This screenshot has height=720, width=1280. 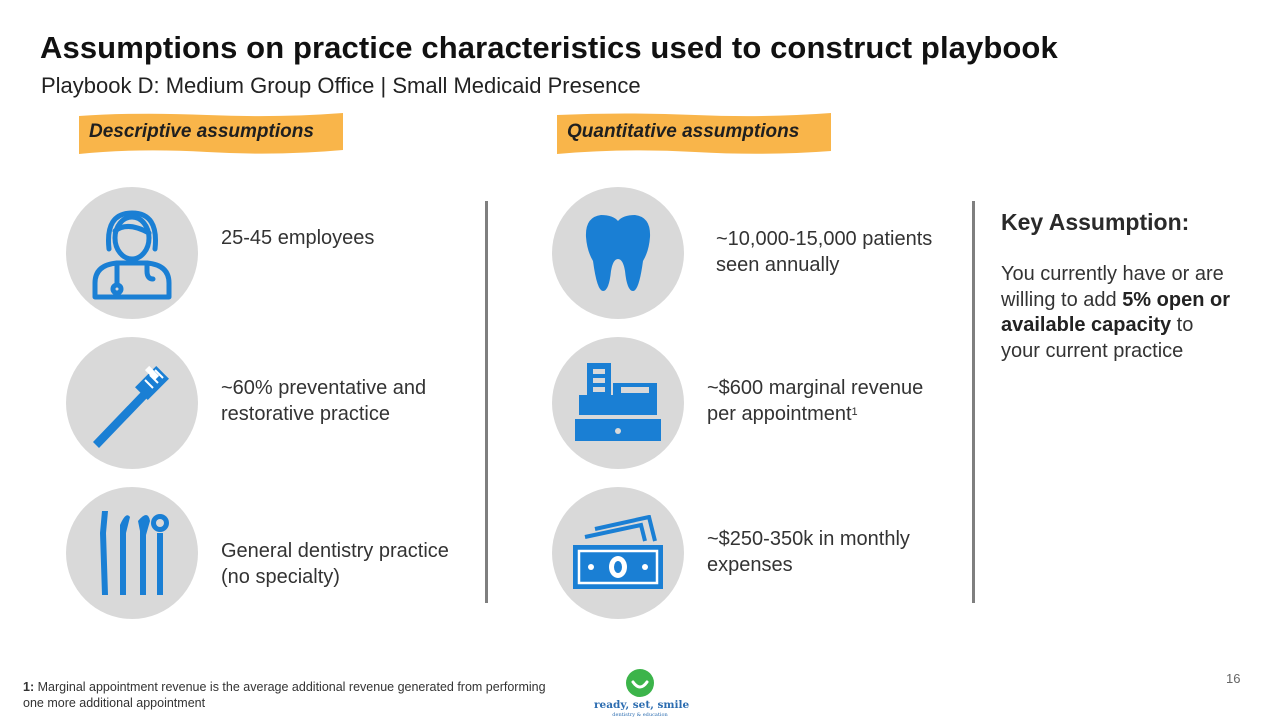 I want to click on divider-left, so click(x=486, y=402).